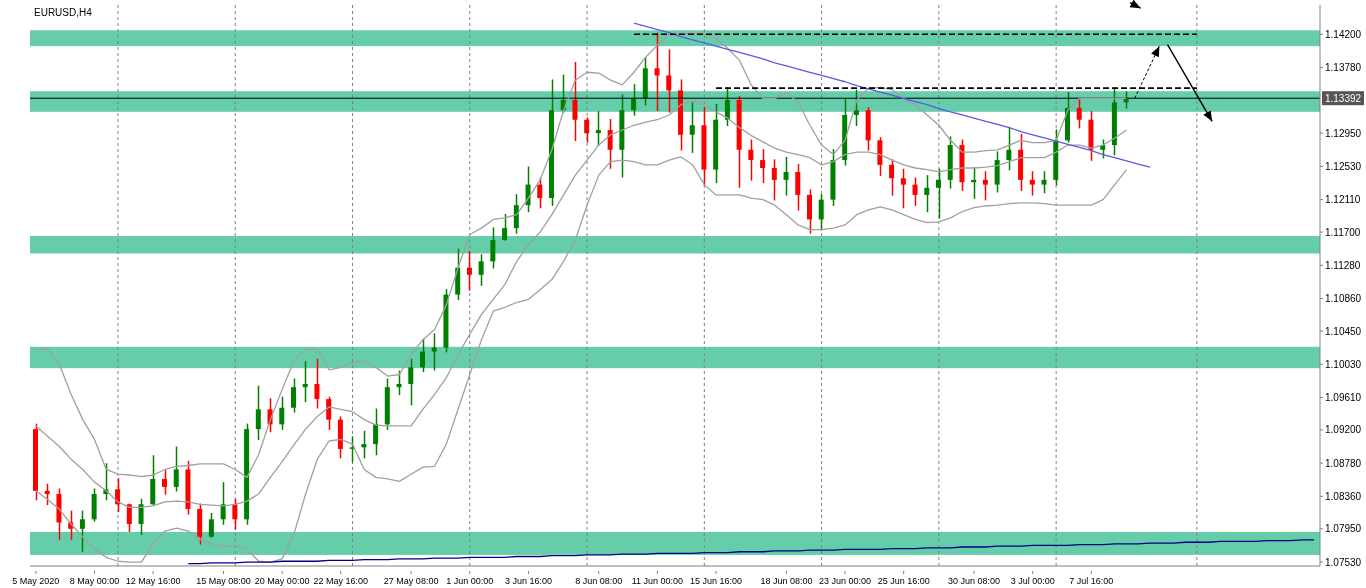 Image resolution: width=1366 pixels, height=588 pixels. What do you see at coordinates (1343, 331) in the screenshot?
I see `y-tick-label: 1.10450` at bounding box center [1343, 331].